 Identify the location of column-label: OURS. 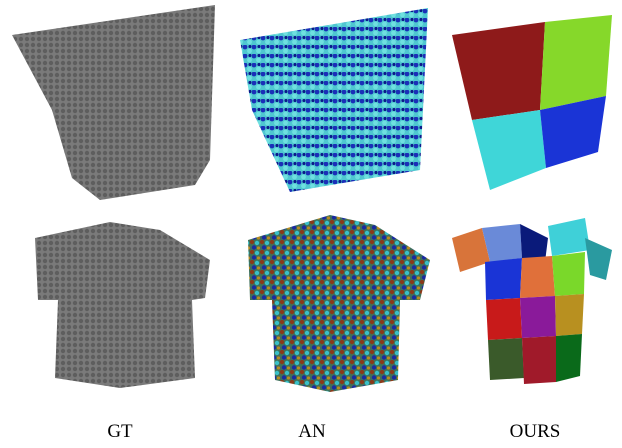
(535, 431).